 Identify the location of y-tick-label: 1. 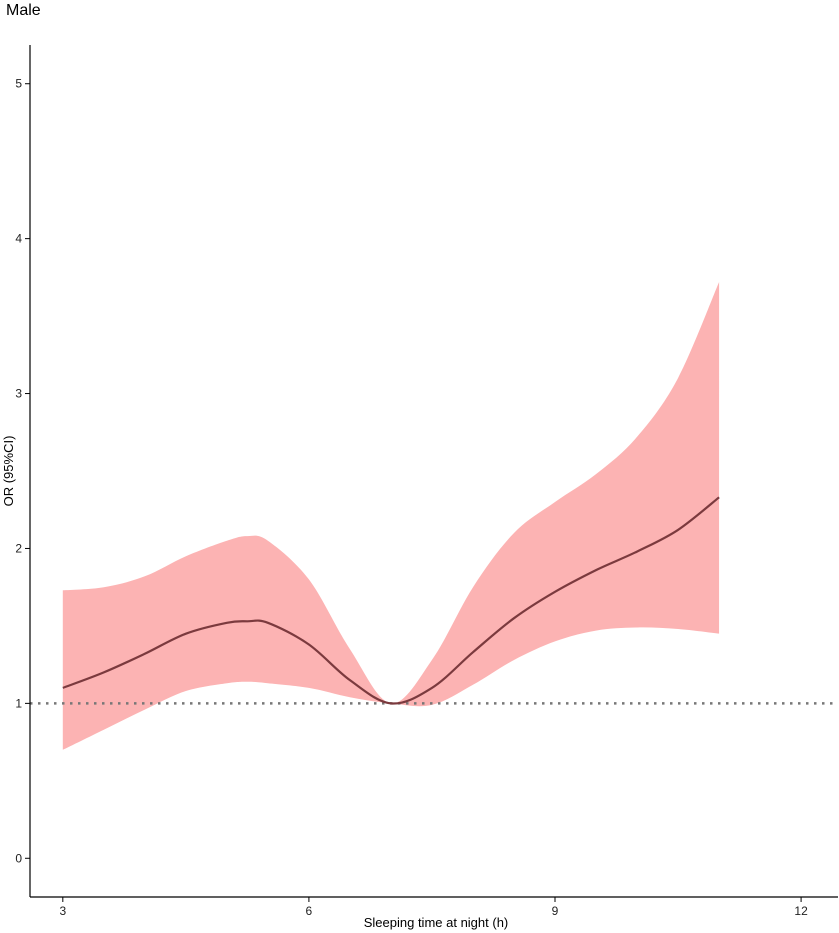
(18, 703).